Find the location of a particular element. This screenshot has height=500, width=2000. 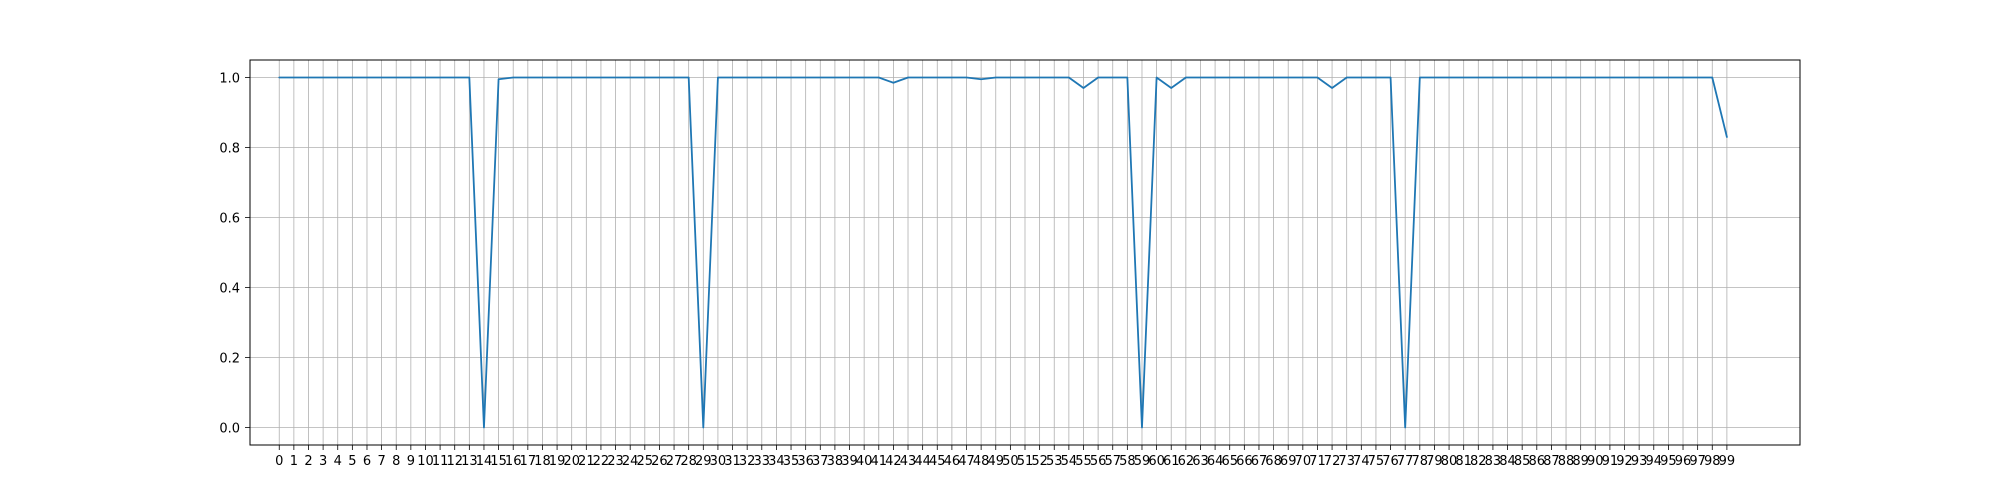

x-tick-label: 4 is located at coordinates (338, 461).